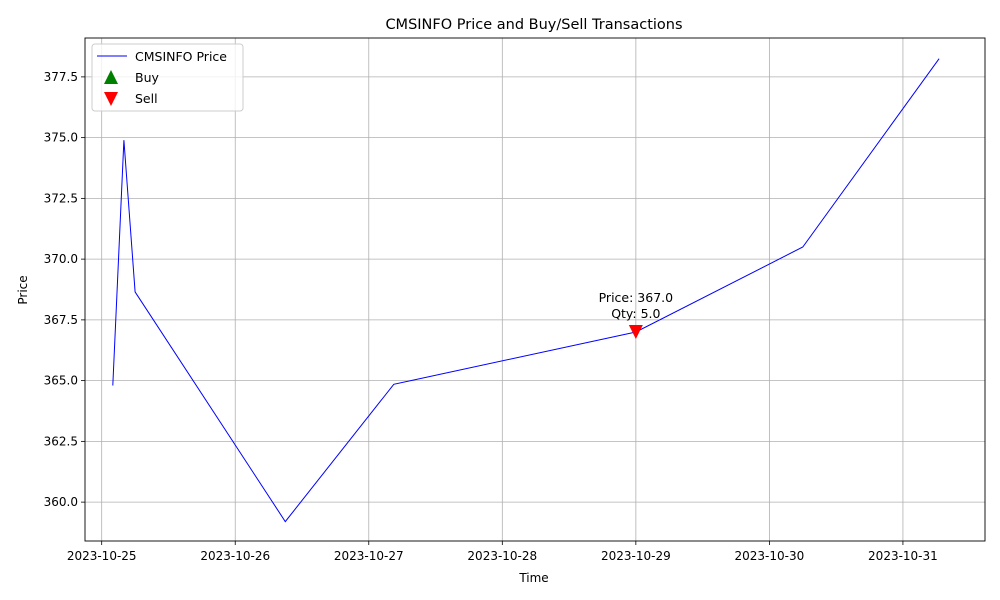  I want to click on x-tick-label: 2023-10-31, so click(903, 556).